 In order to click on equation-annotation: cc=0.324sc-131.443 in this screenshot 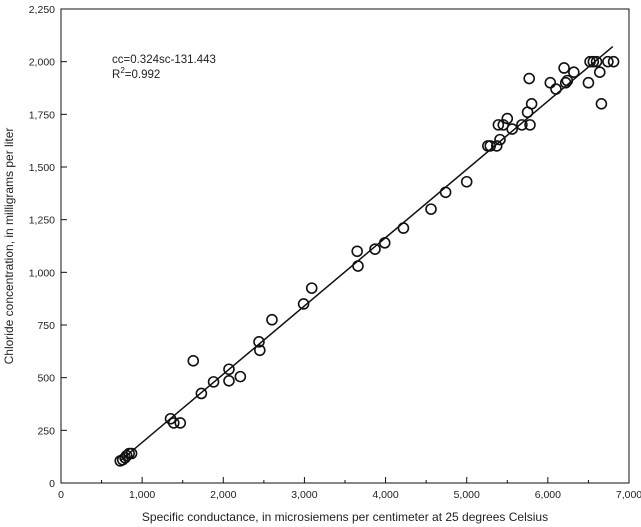, I will do `click(164, 60)`.